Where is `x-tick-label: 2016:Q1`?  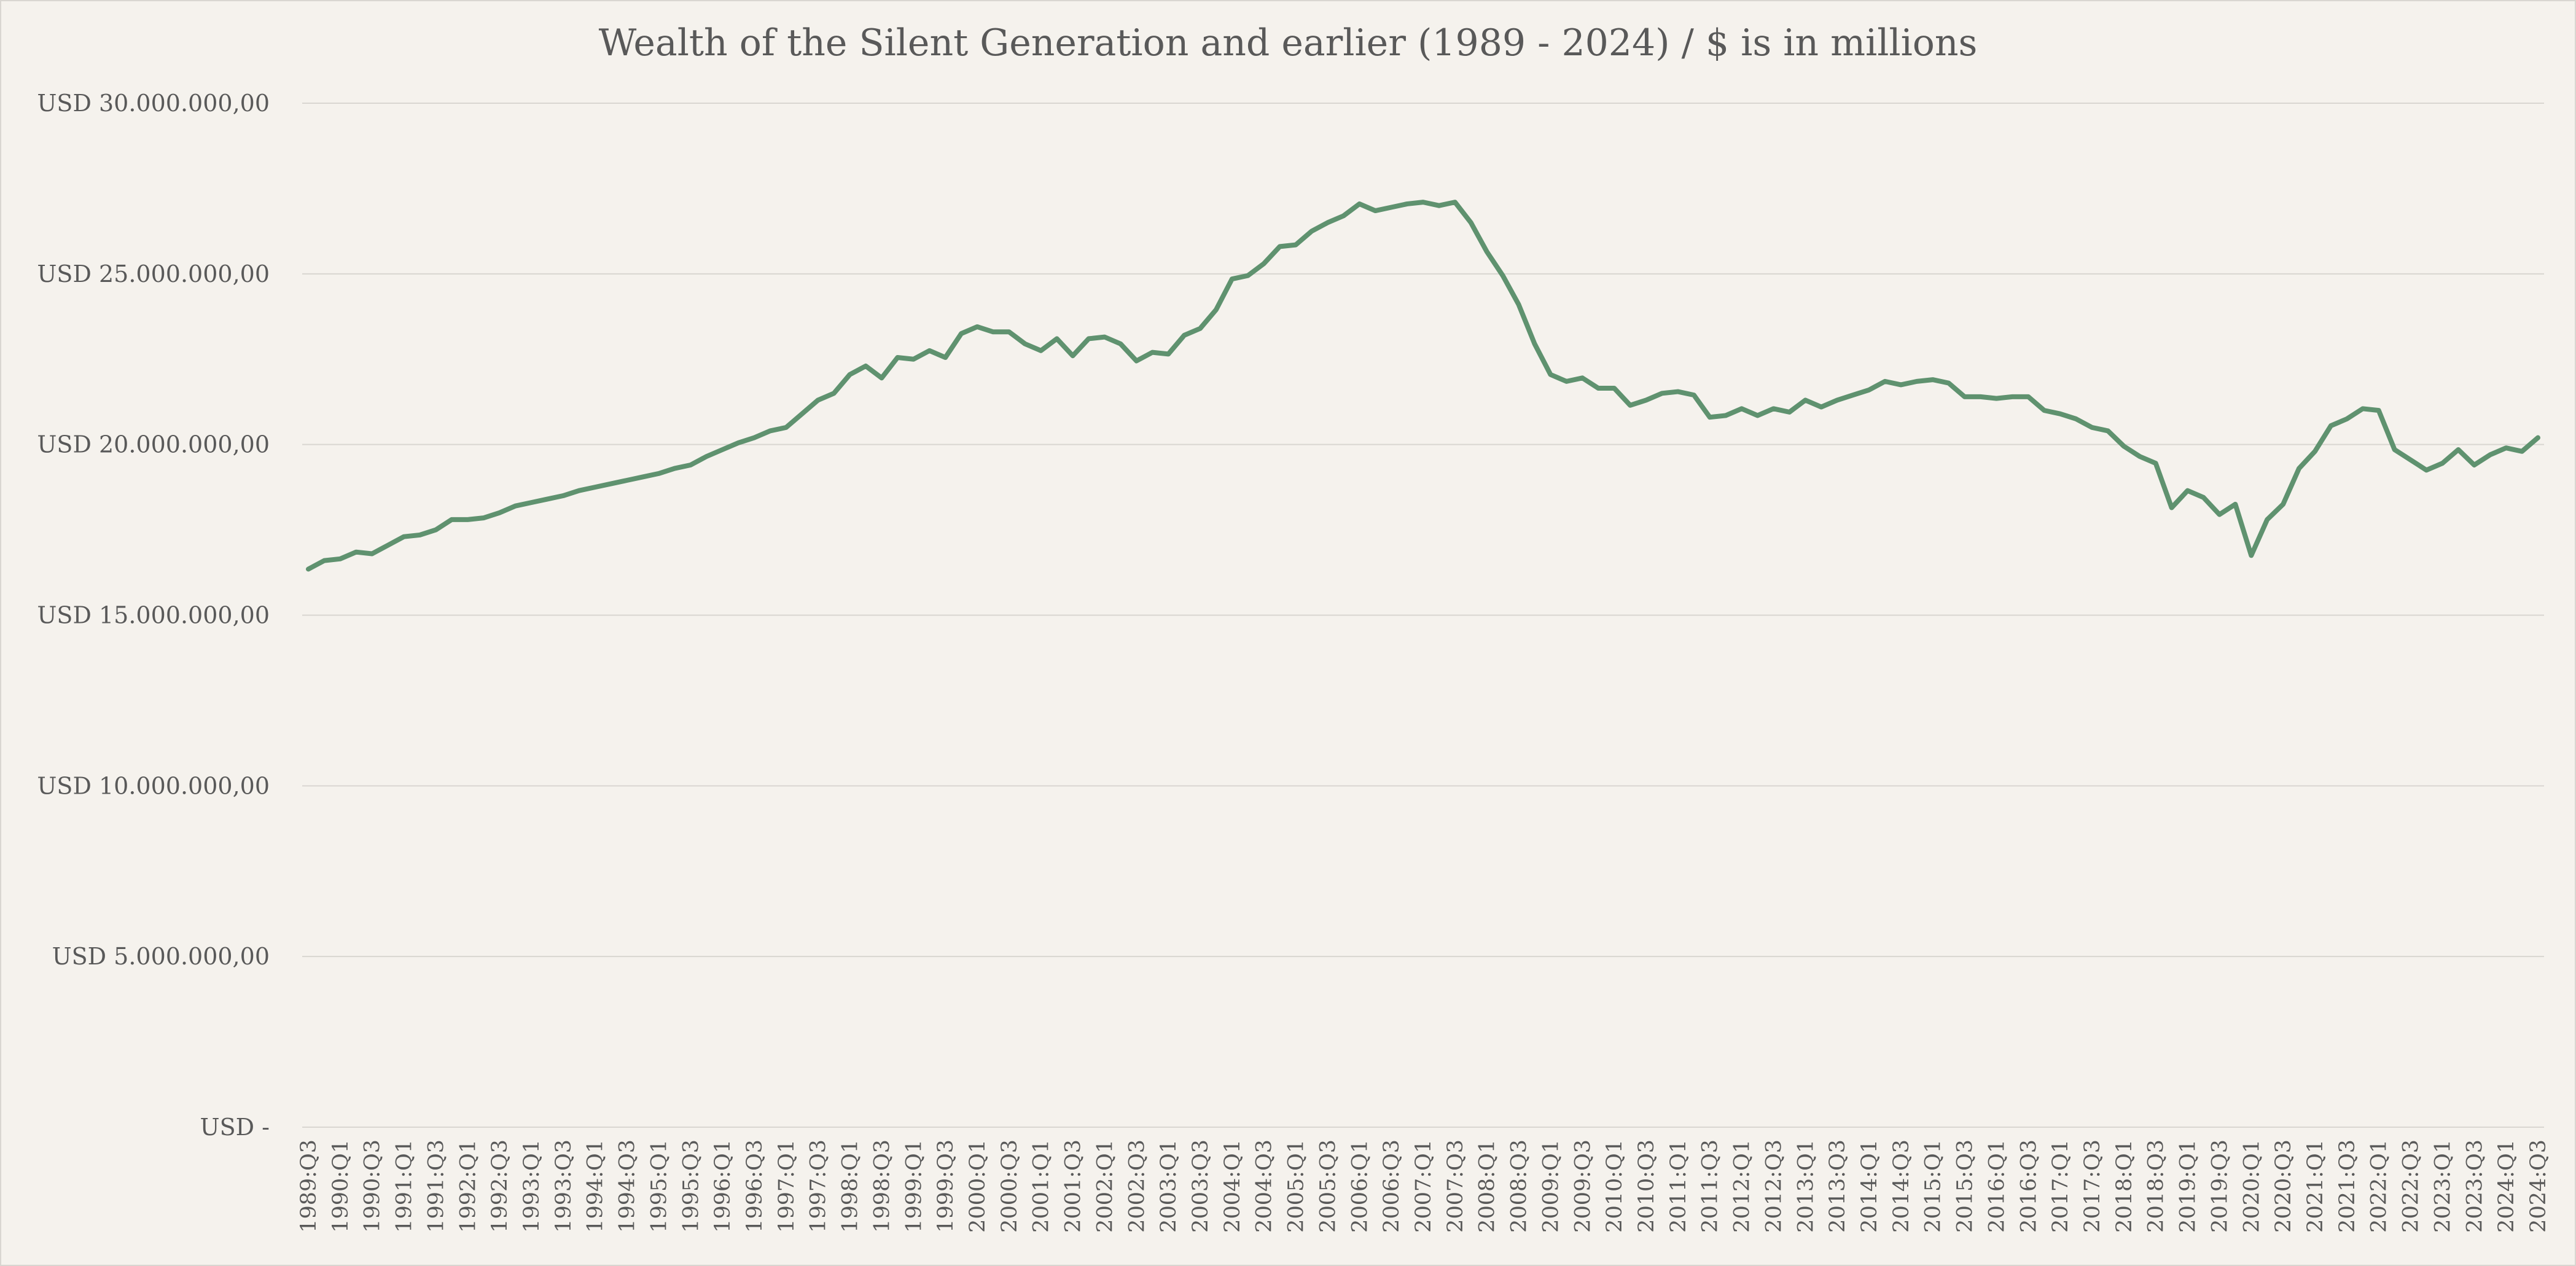 x-tick-label: 2016:Q1 is located at coordinates (1997, 1186).